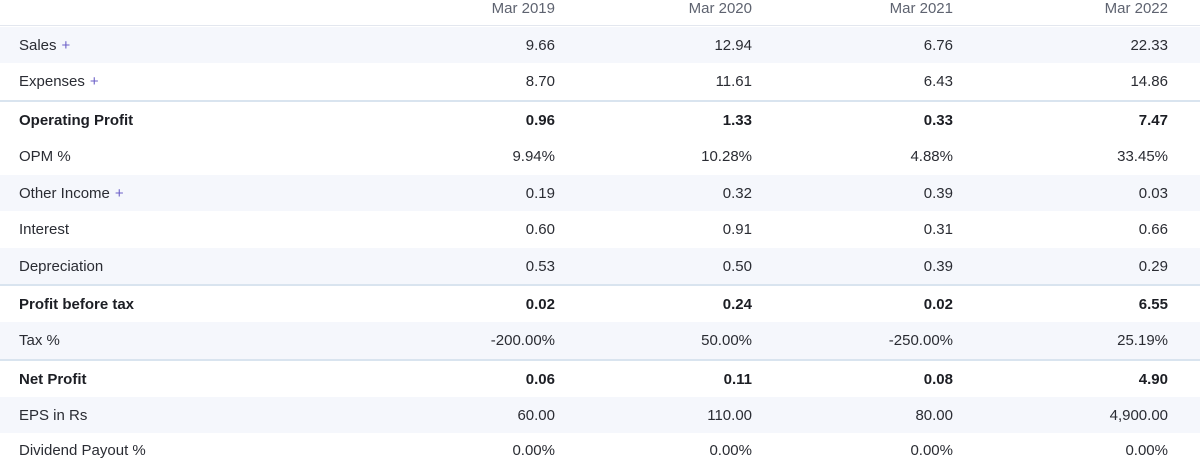 This screenshot has width=1200, height=467. What do you see at coordinates (938, 229) in the screenshot?
I see `cell-value: 0.31` at bounding box center [938, 229].